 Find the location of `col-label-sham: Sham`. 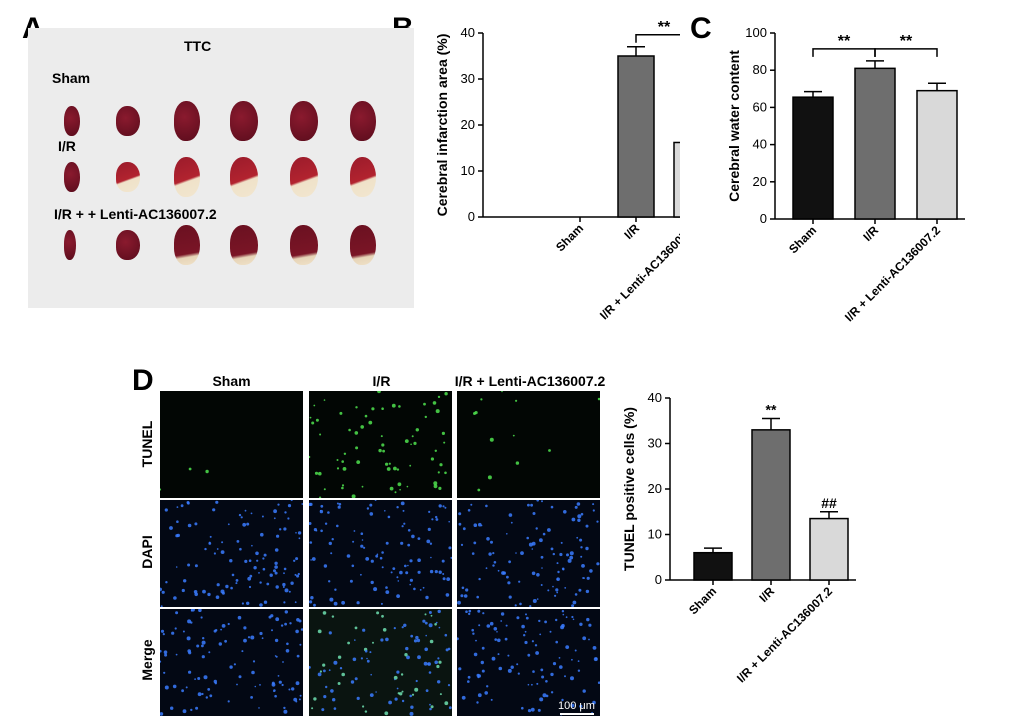

col-label-sham: Sham is located at coordinates (231, 381).